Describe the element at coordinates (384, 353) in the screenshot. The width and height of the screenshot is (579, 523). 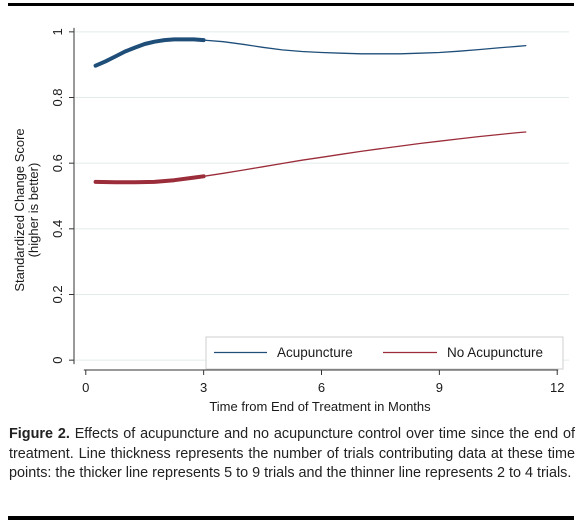
I see `legend: Acupuncture No Acupuncture` at that location.